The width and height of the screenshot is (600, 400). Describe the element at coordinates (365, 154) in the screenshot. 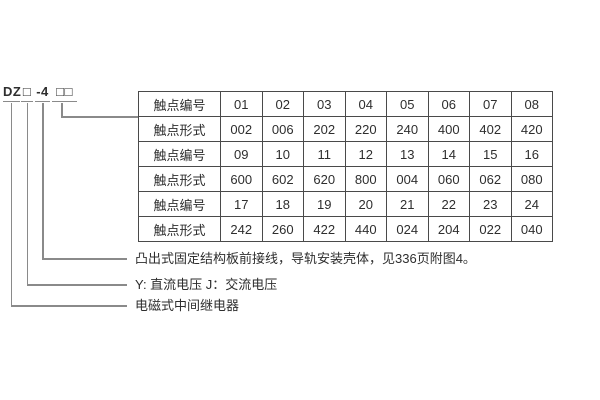

I see `table-cell: 12` at that location.